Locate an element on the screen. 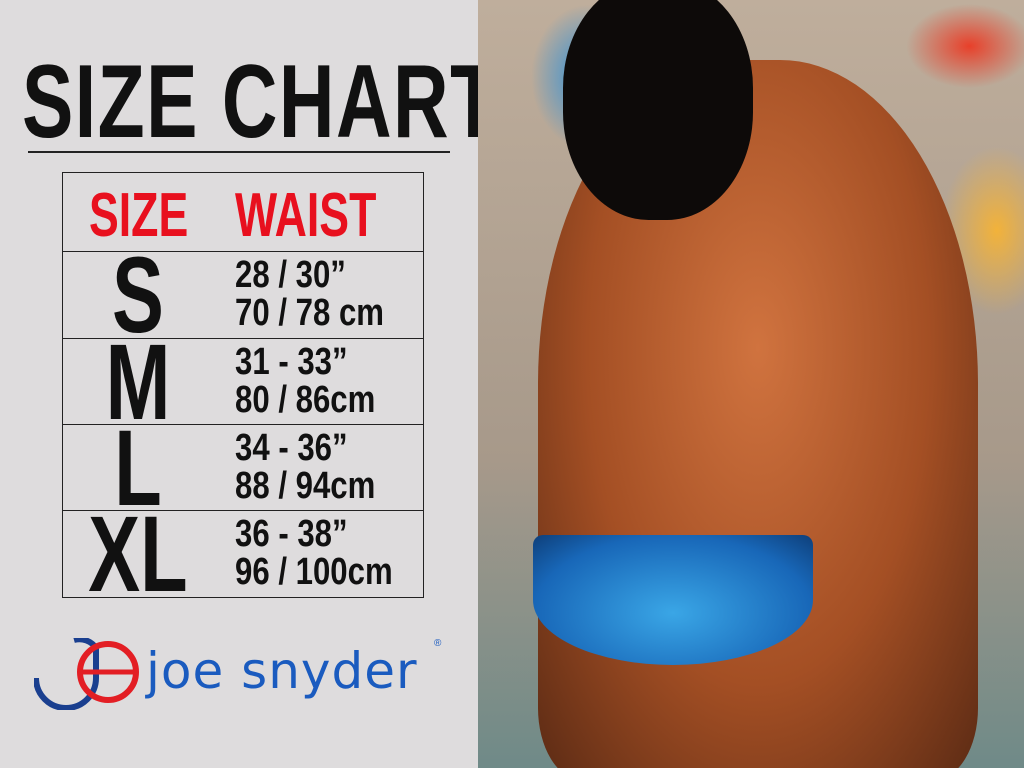  js-monogram-icon is located at coordinates (86, 674).